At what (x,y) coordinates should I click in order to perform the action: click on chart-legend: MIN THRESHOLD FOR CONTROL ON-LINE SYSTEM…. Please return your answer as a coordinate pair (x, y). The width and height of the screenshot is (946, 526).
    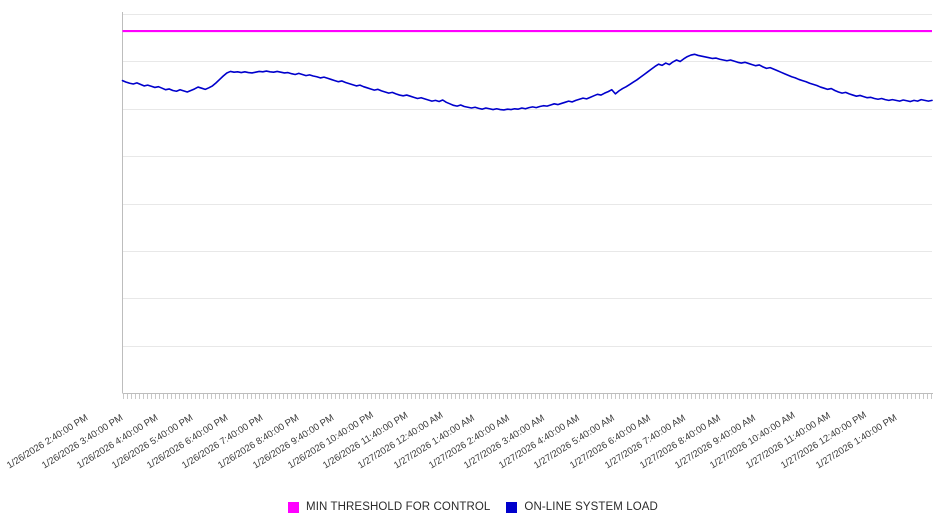
    Looking at the image, I should click on (473, 507).